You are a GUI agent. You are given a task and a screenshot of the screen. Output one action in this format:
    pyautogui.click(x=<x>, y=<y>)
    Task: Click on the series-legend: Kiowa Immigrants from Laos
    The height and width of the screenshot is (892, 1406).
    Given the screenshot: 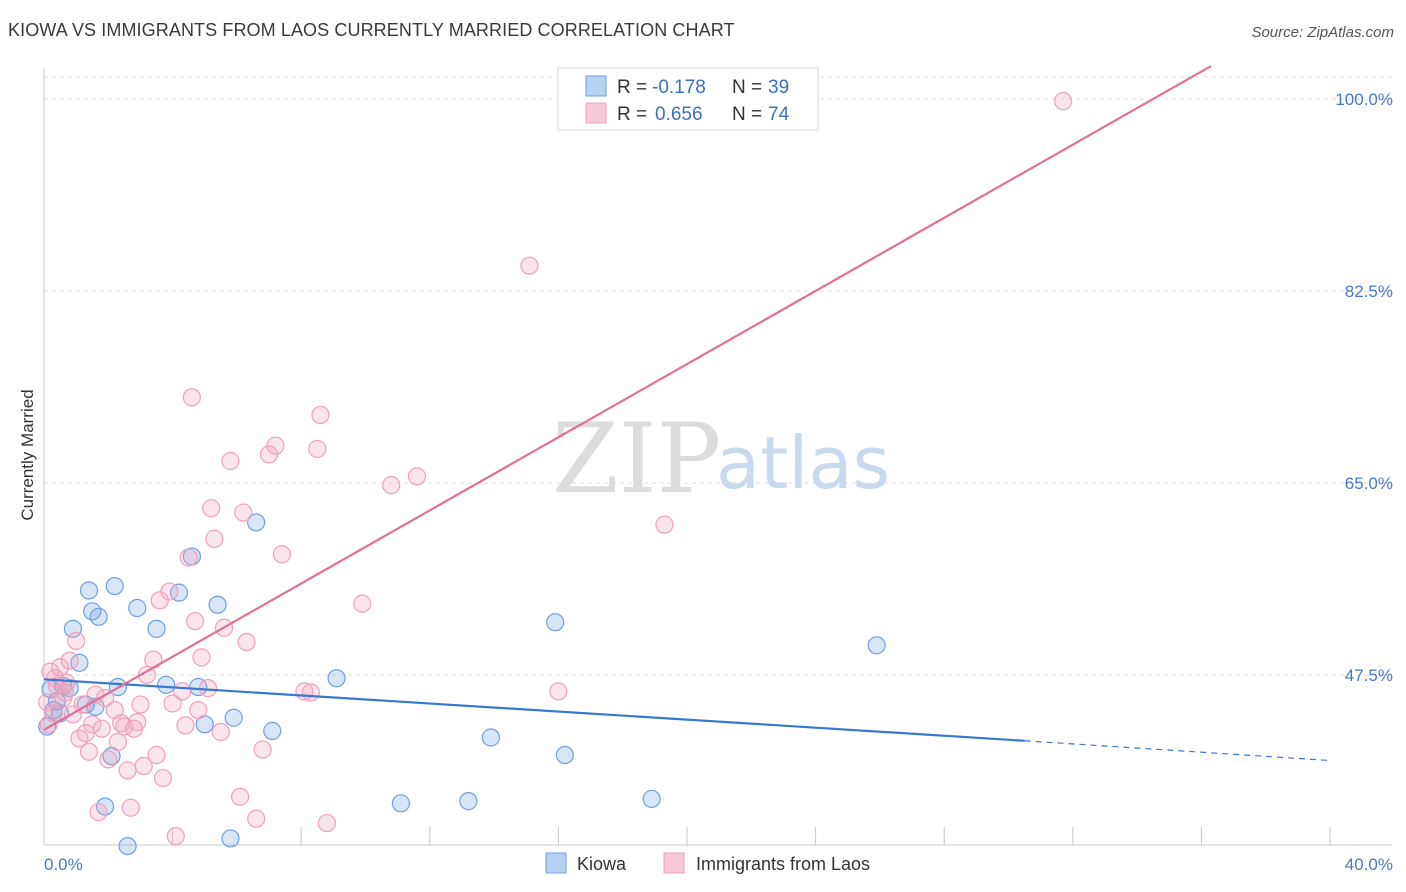 What is the action you would take?
    pyautogui.click(x=707, y=863)
    